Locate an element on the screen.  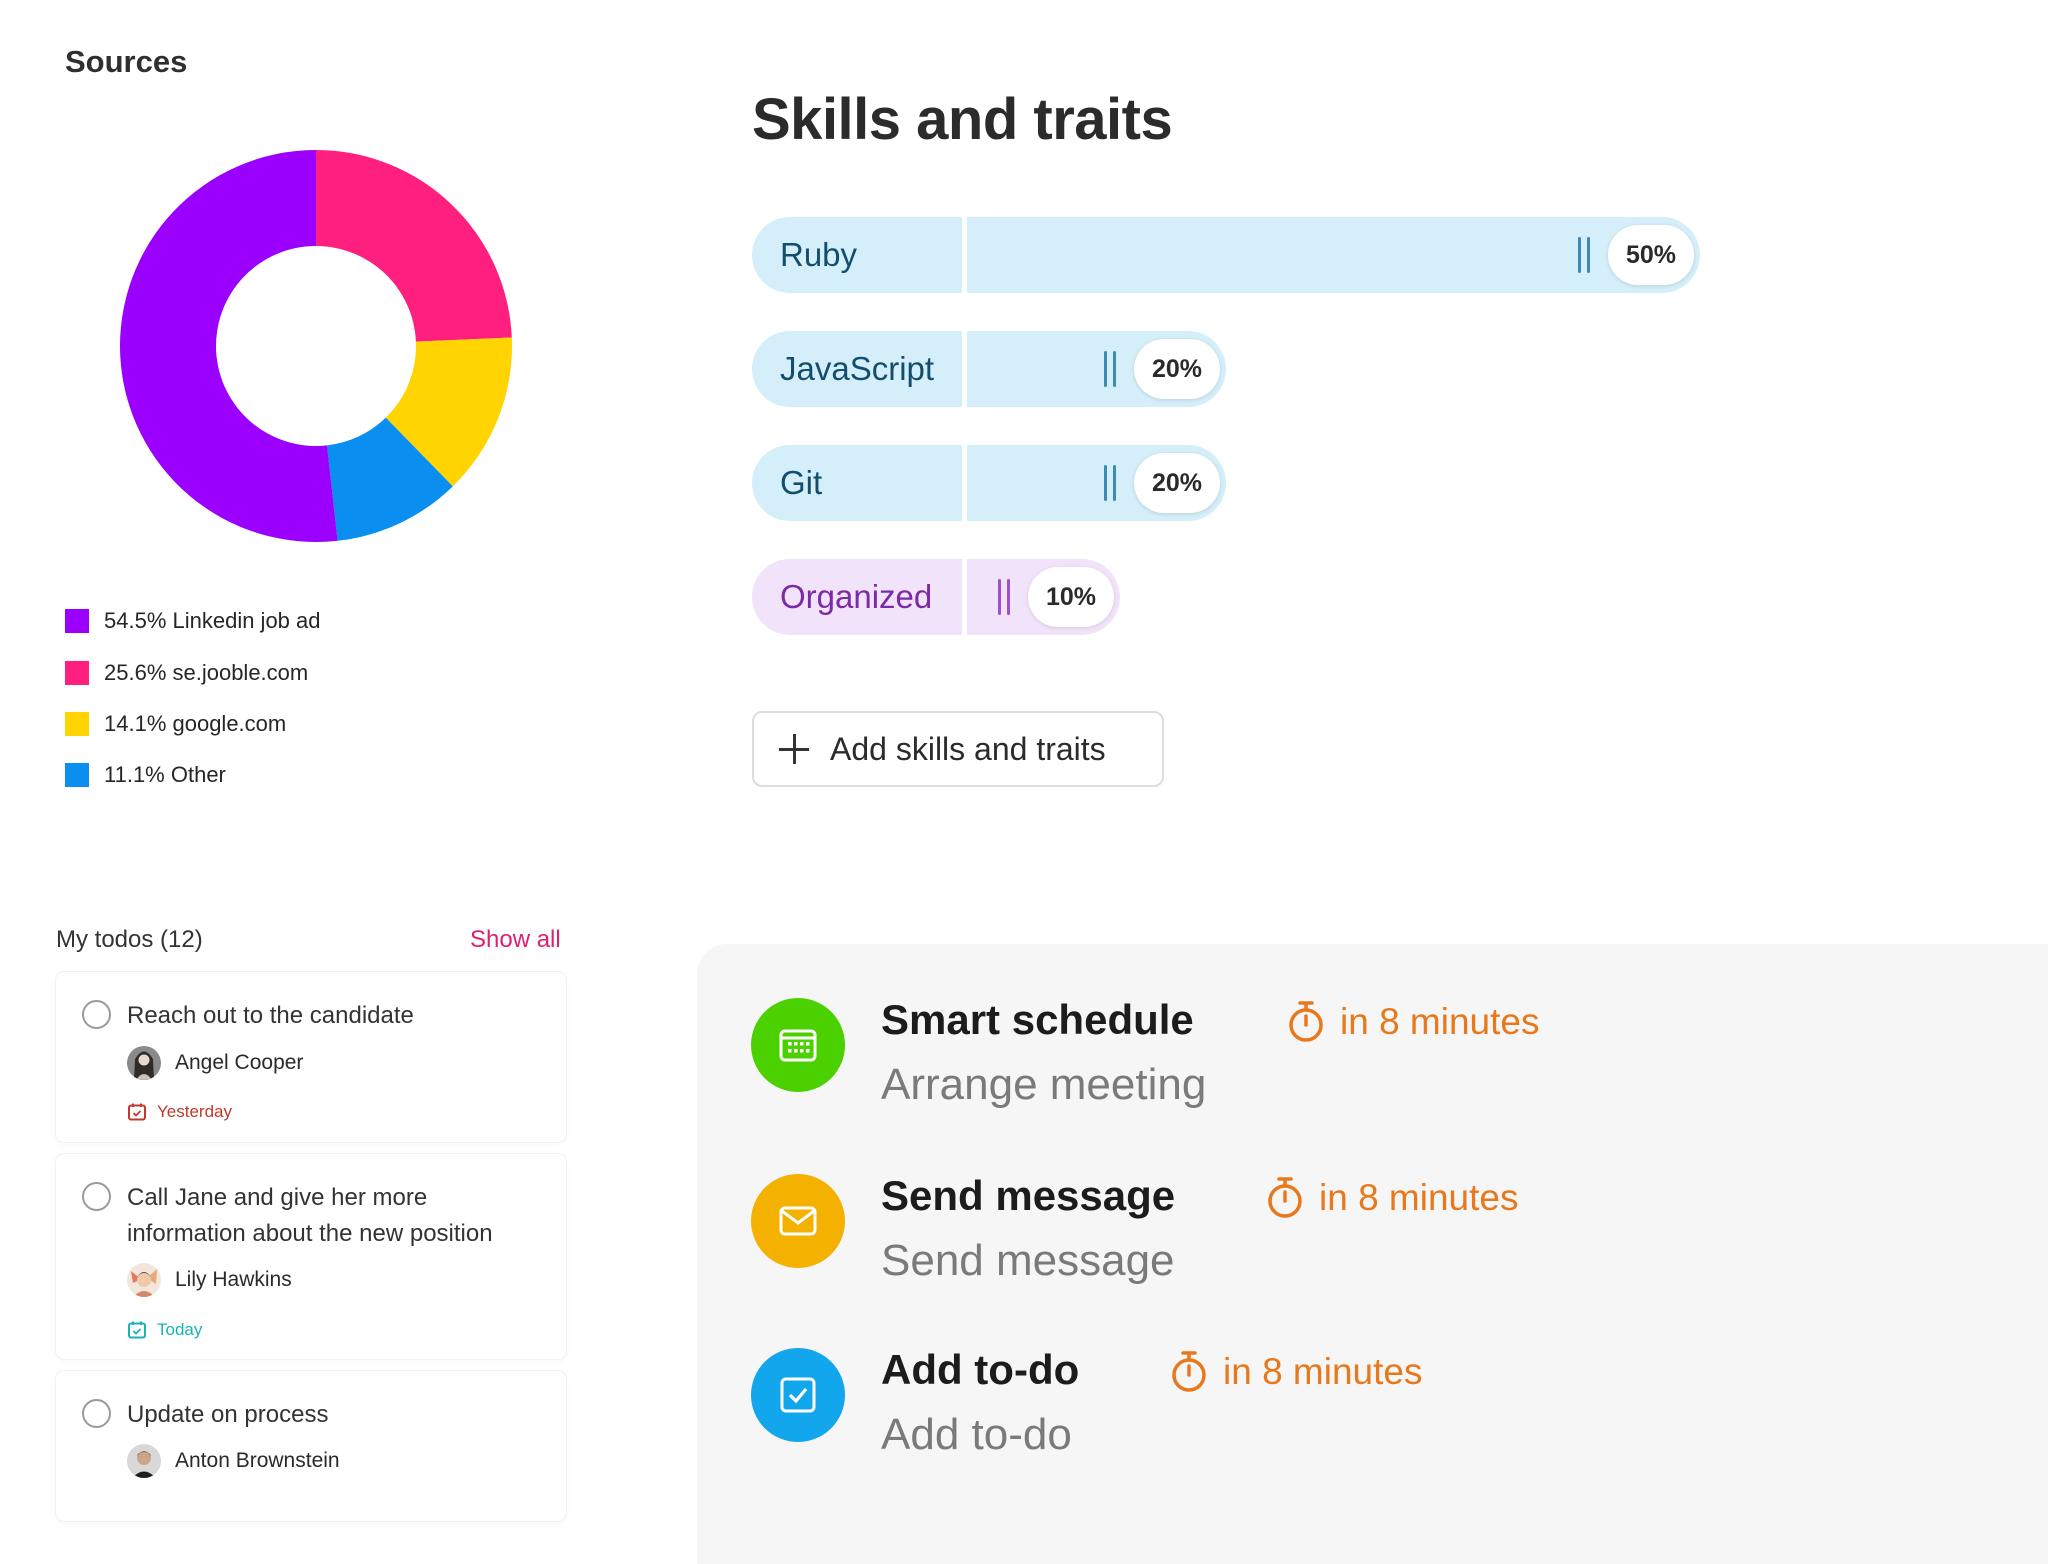
action-title: Send message is located at coordinates (1028, 1195).